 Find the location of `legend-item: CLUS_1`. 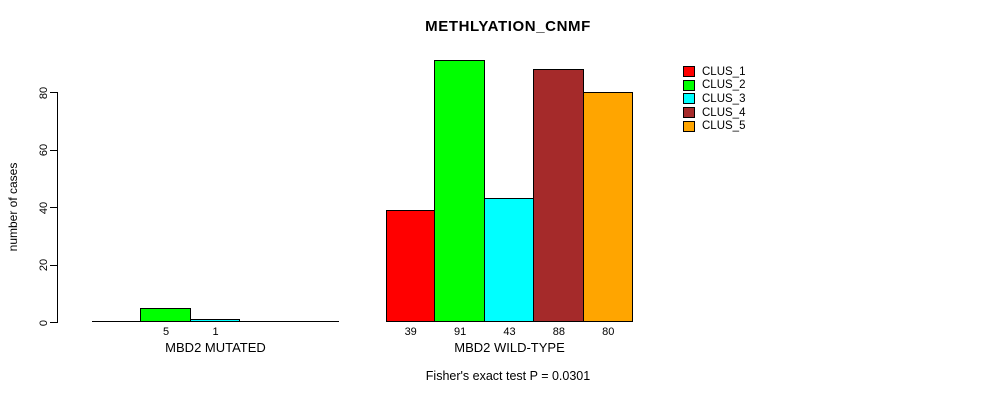

legend-item: CLUS_1 is located at coordinates (714, 72).